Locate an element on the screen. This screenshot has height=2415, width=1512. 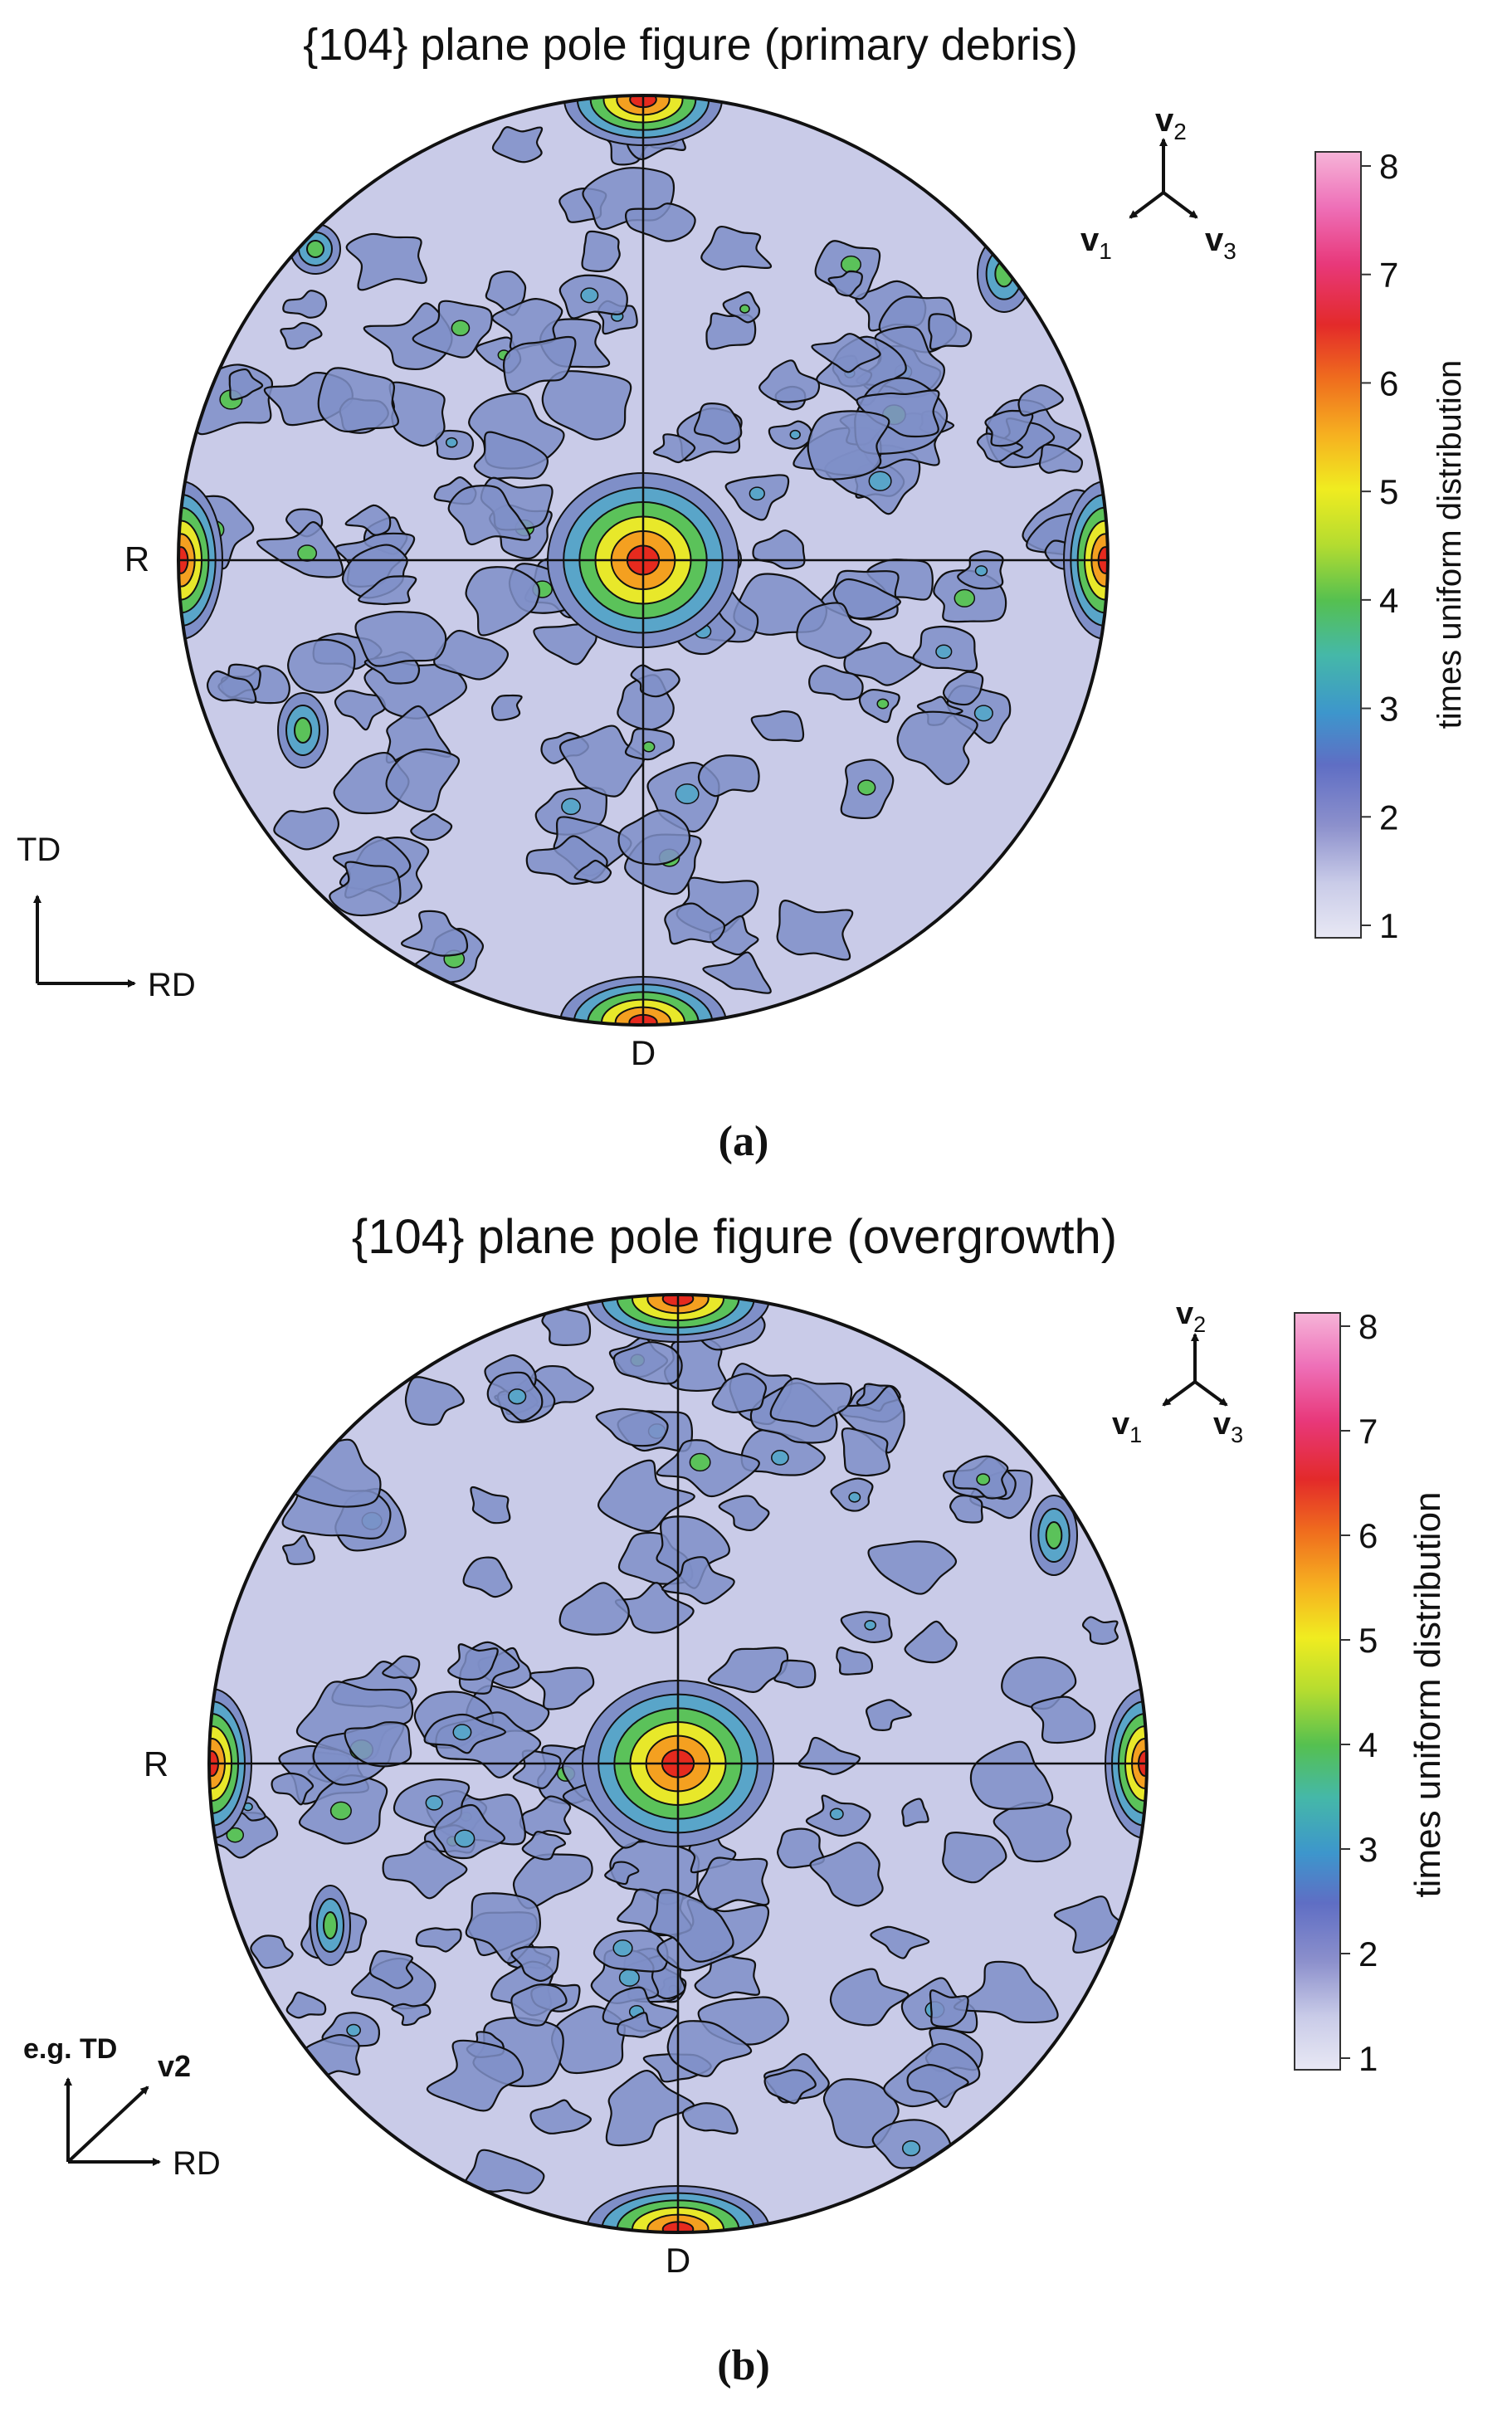
colorbar-a-gradient is located at coordinates (1338, 545).